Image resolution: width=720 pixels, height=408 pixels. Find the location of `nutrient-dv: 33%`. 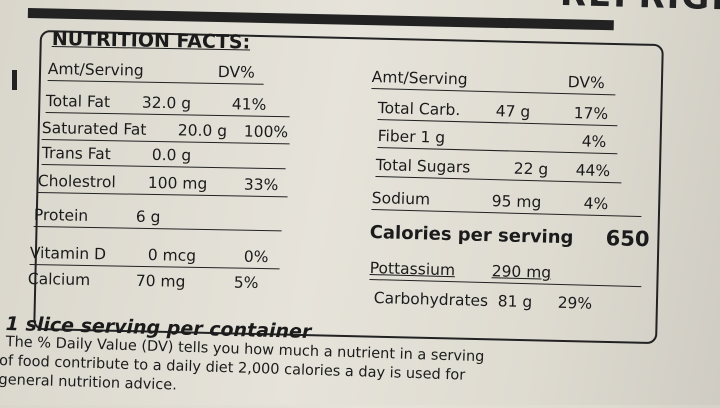

nutrient-dv: 33% is located at coordinates (261, 185).